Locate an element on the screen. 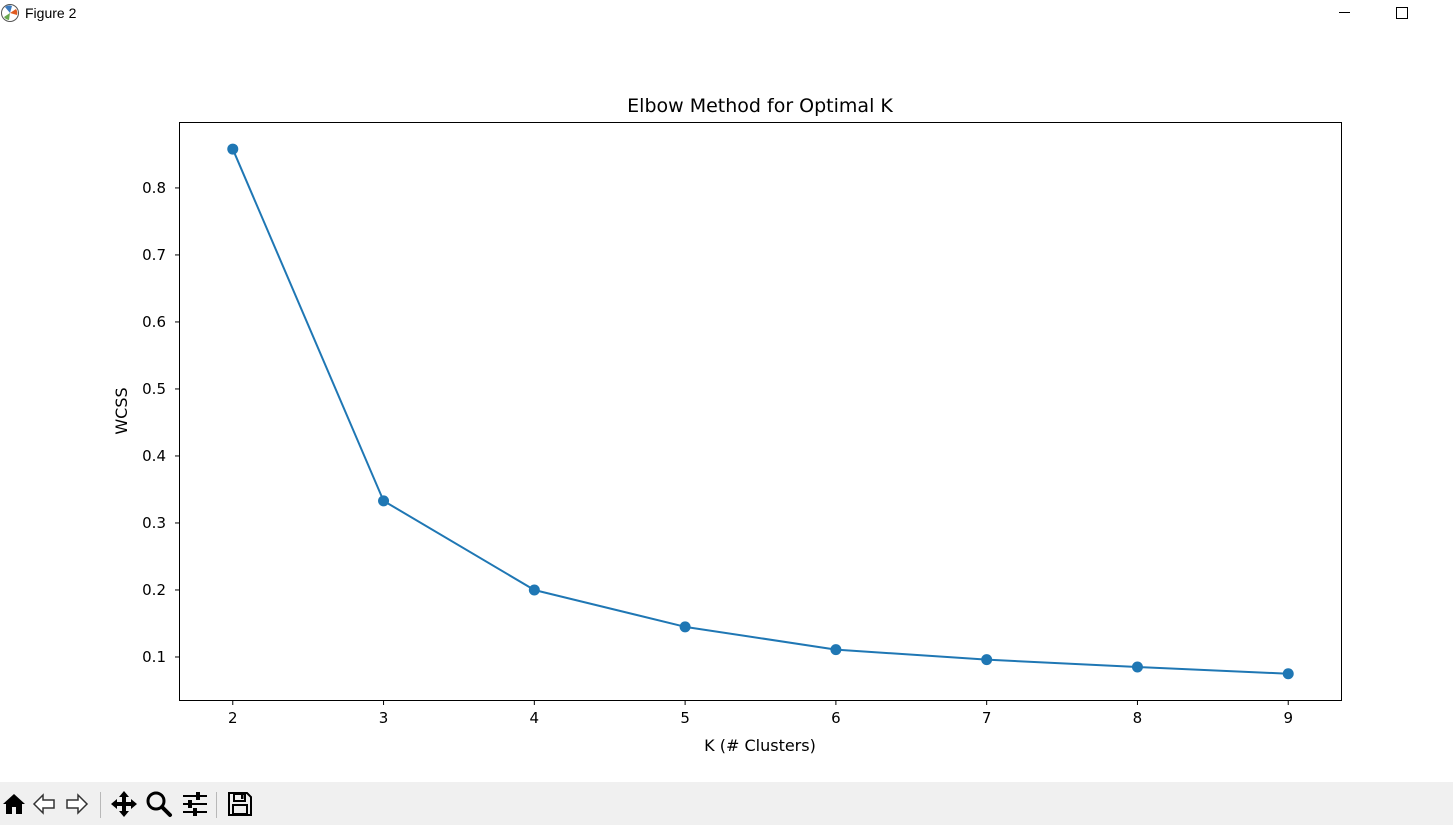  y-tick-label: 0.6 is located at coordinates (154, 322).